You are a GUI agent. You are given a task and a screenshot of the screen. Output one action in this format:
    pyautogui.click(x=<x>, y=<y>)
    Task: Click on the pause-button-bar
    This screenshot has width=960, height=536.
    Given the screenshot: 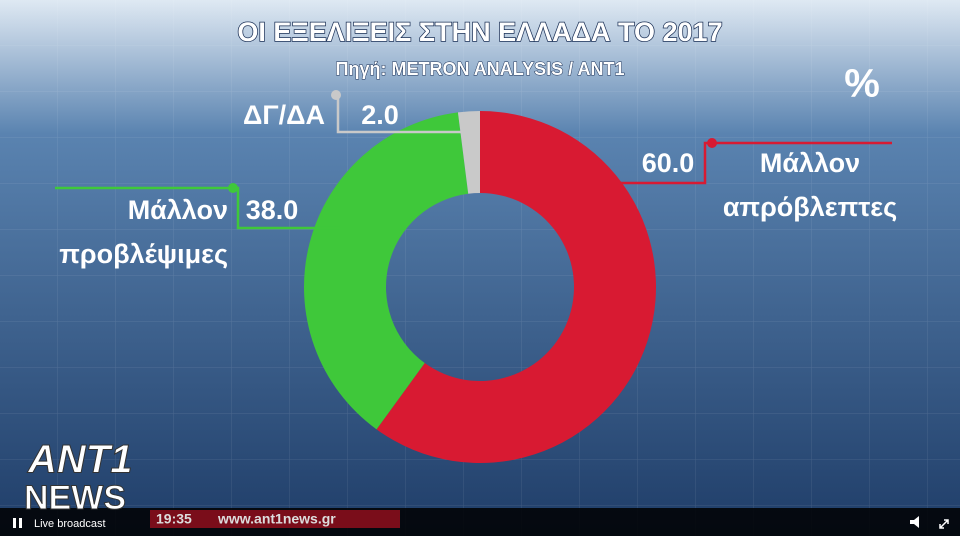 What is the action you would take?
    pyautogui.click(x=20, y=523)
    